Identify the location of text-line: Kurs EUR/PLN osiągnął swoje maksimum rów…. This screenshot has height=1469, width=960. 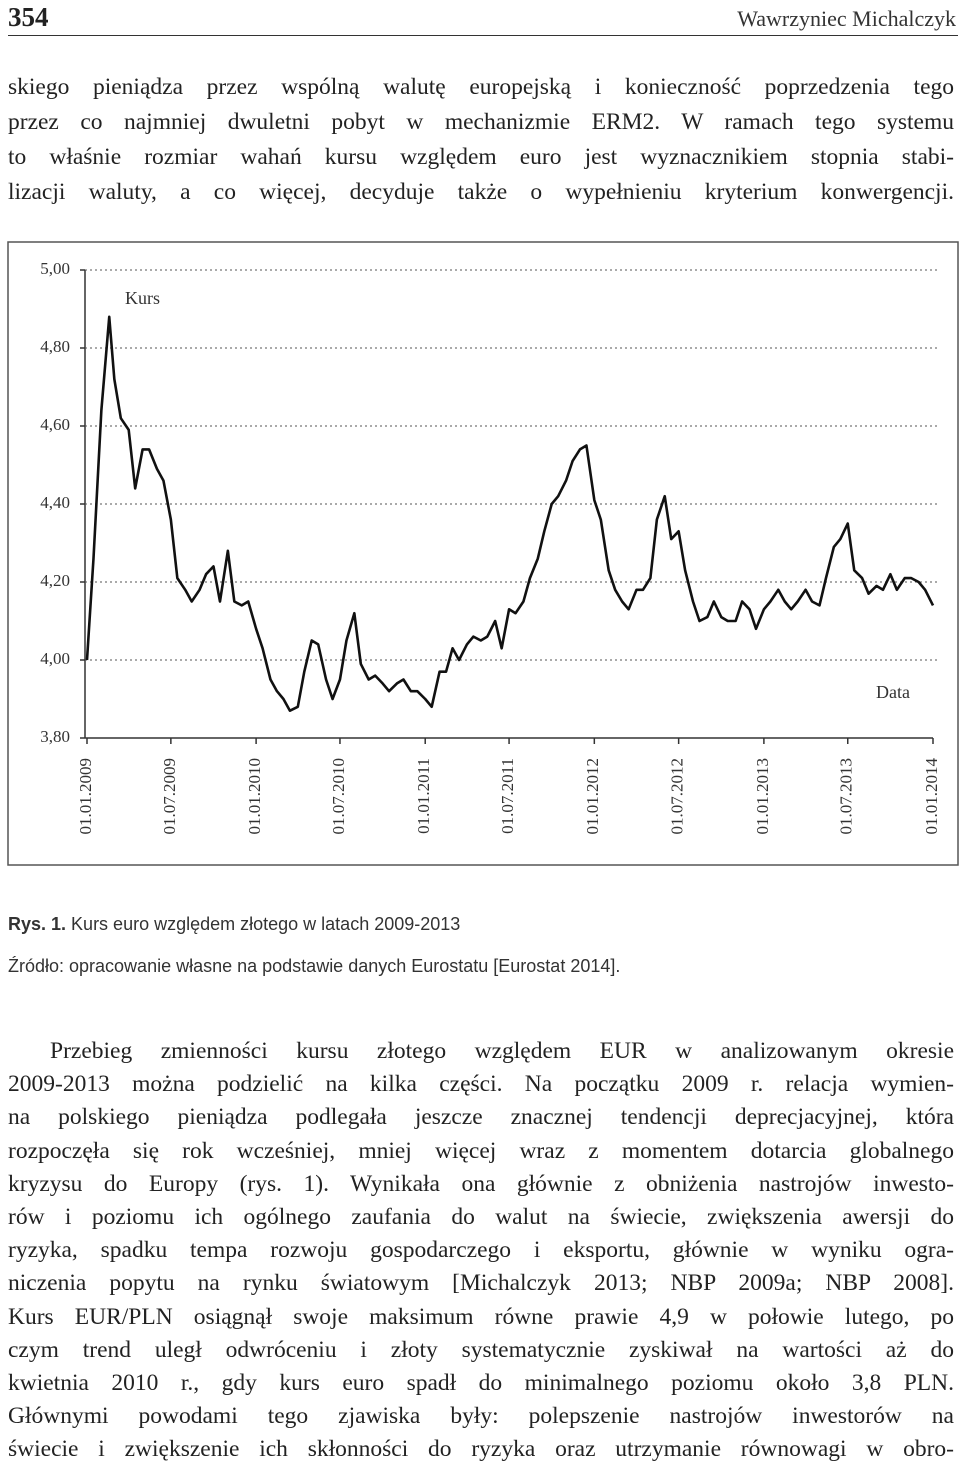
(481, 1316).